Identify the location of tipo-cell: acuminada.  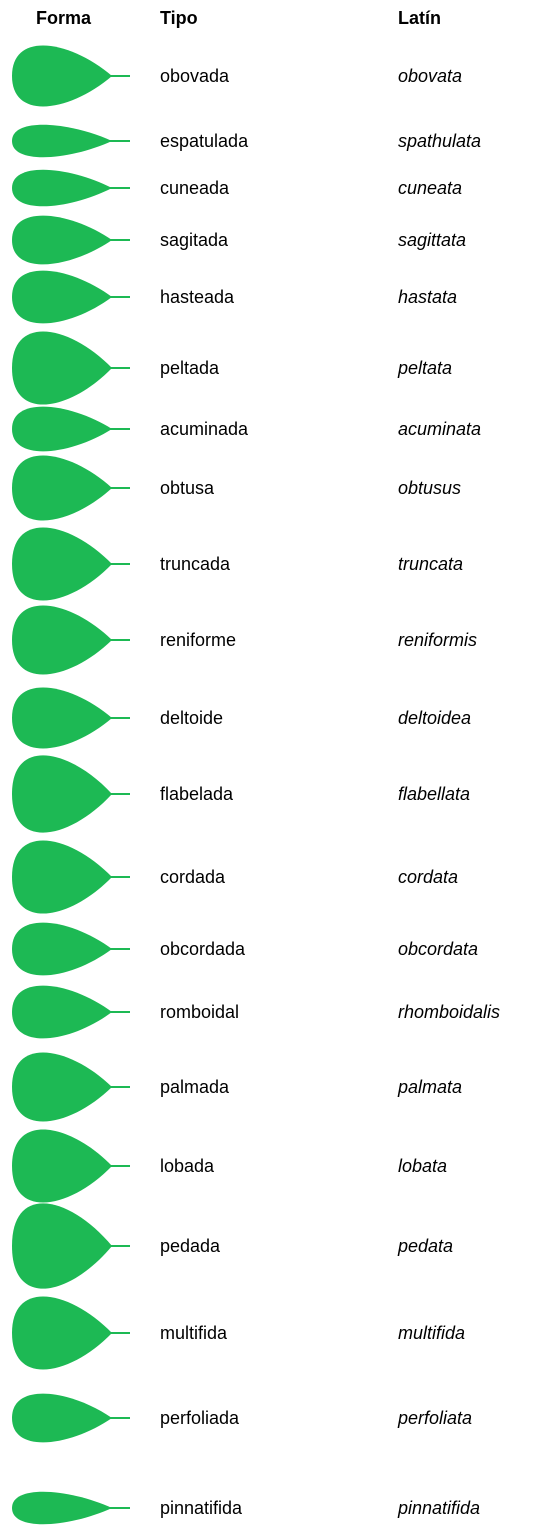
(204, 429).